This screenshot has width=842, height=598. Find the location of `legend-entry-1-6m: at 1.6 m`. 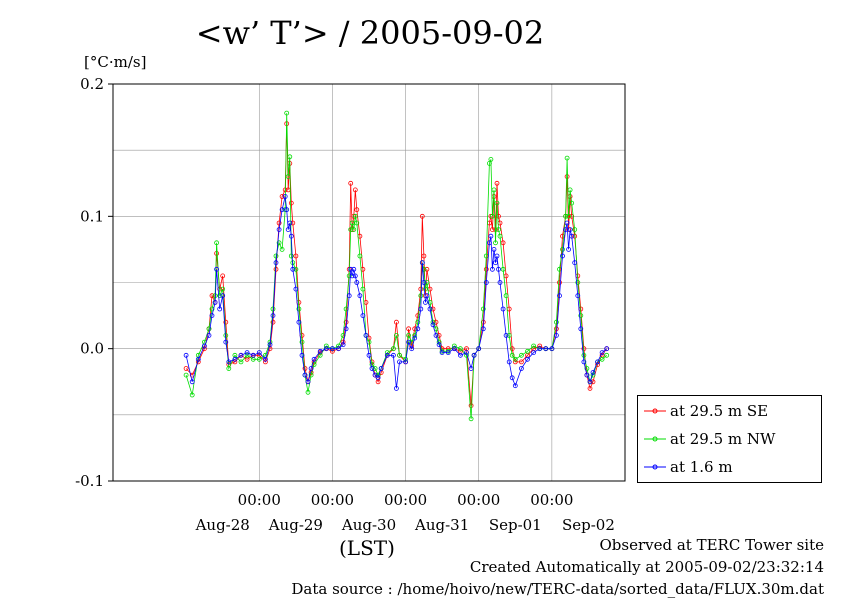

legend-entry-1-6m: at 1.6 m is located at coordinates (688, 467).